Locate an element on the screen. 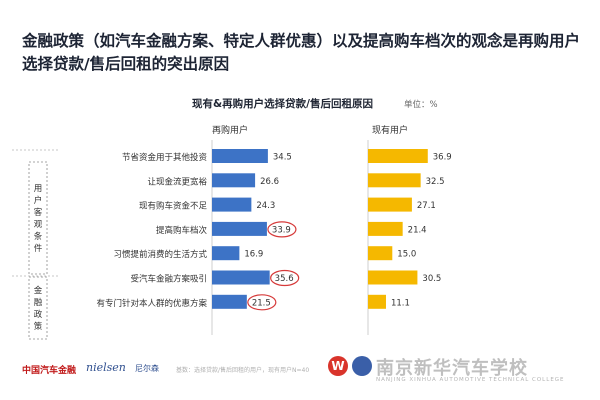 Image resolution: width=600 pixels, height=400 pixels. value-label: 26.6 is located at coordinates (269, 182).